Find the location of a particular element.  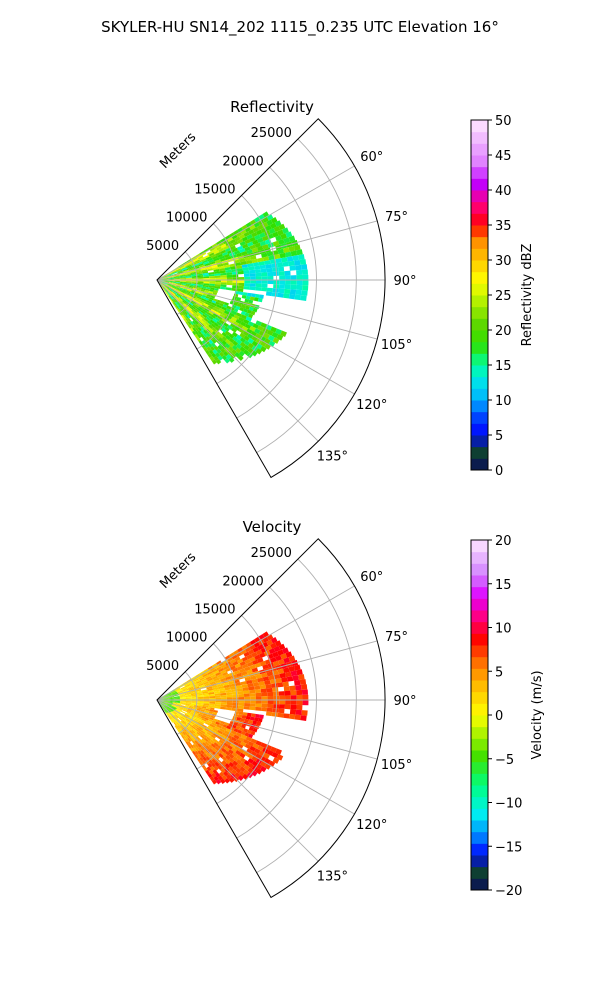

azimuth-gridline is located at coordinates (267, 729).